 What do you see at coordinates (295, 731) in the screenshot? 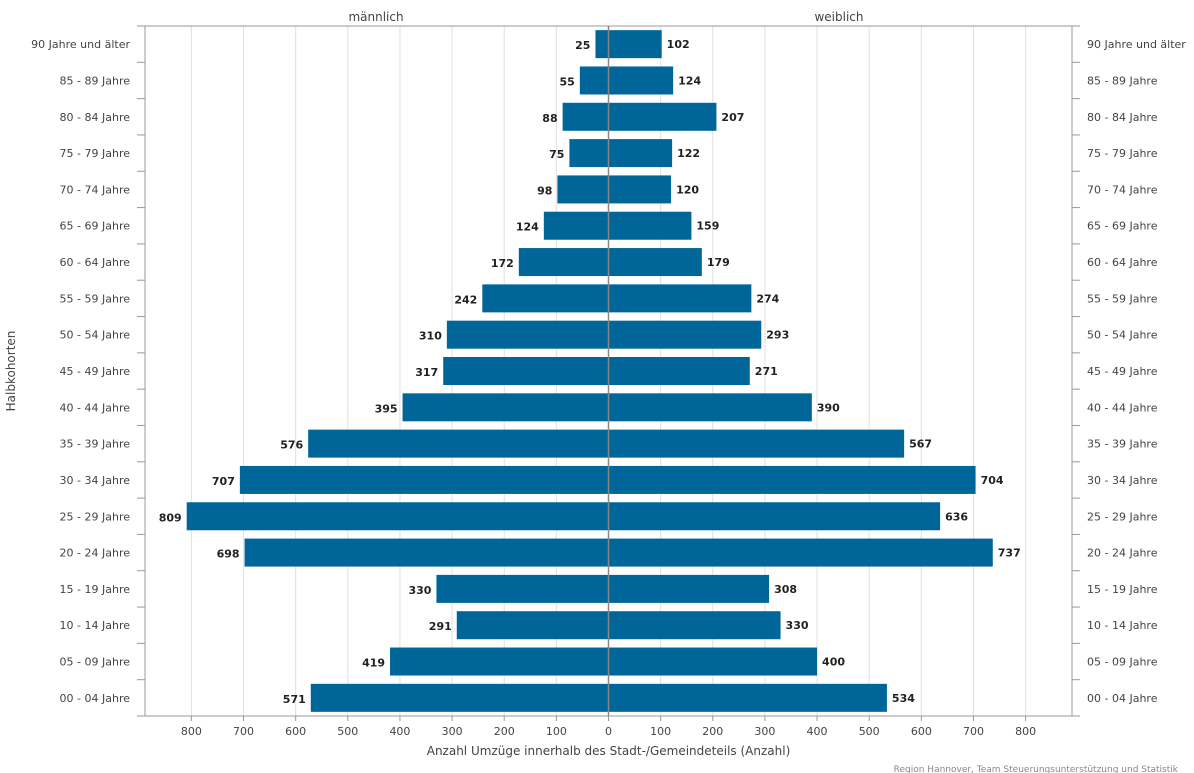
I see `x-tick-label: 600` at bounding box center [295, 731].